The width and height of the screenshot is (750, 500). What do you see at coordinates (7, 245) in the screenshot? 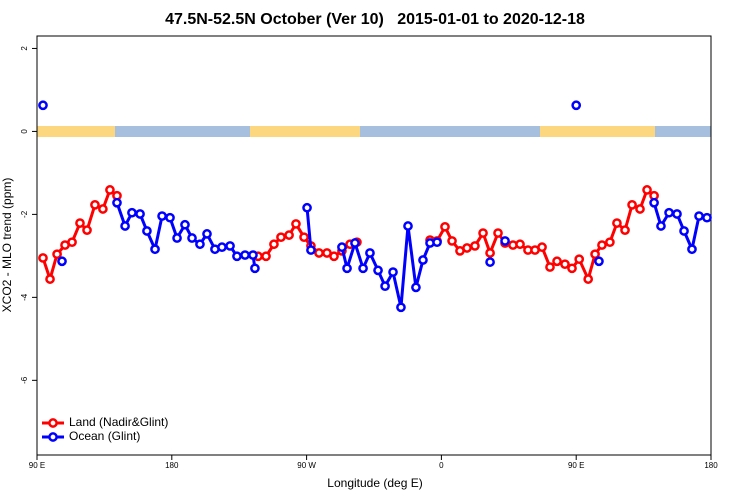
I see `y-axis-label: XCO2 - MLO trend (ppm)` at bounding box center [7, 245].